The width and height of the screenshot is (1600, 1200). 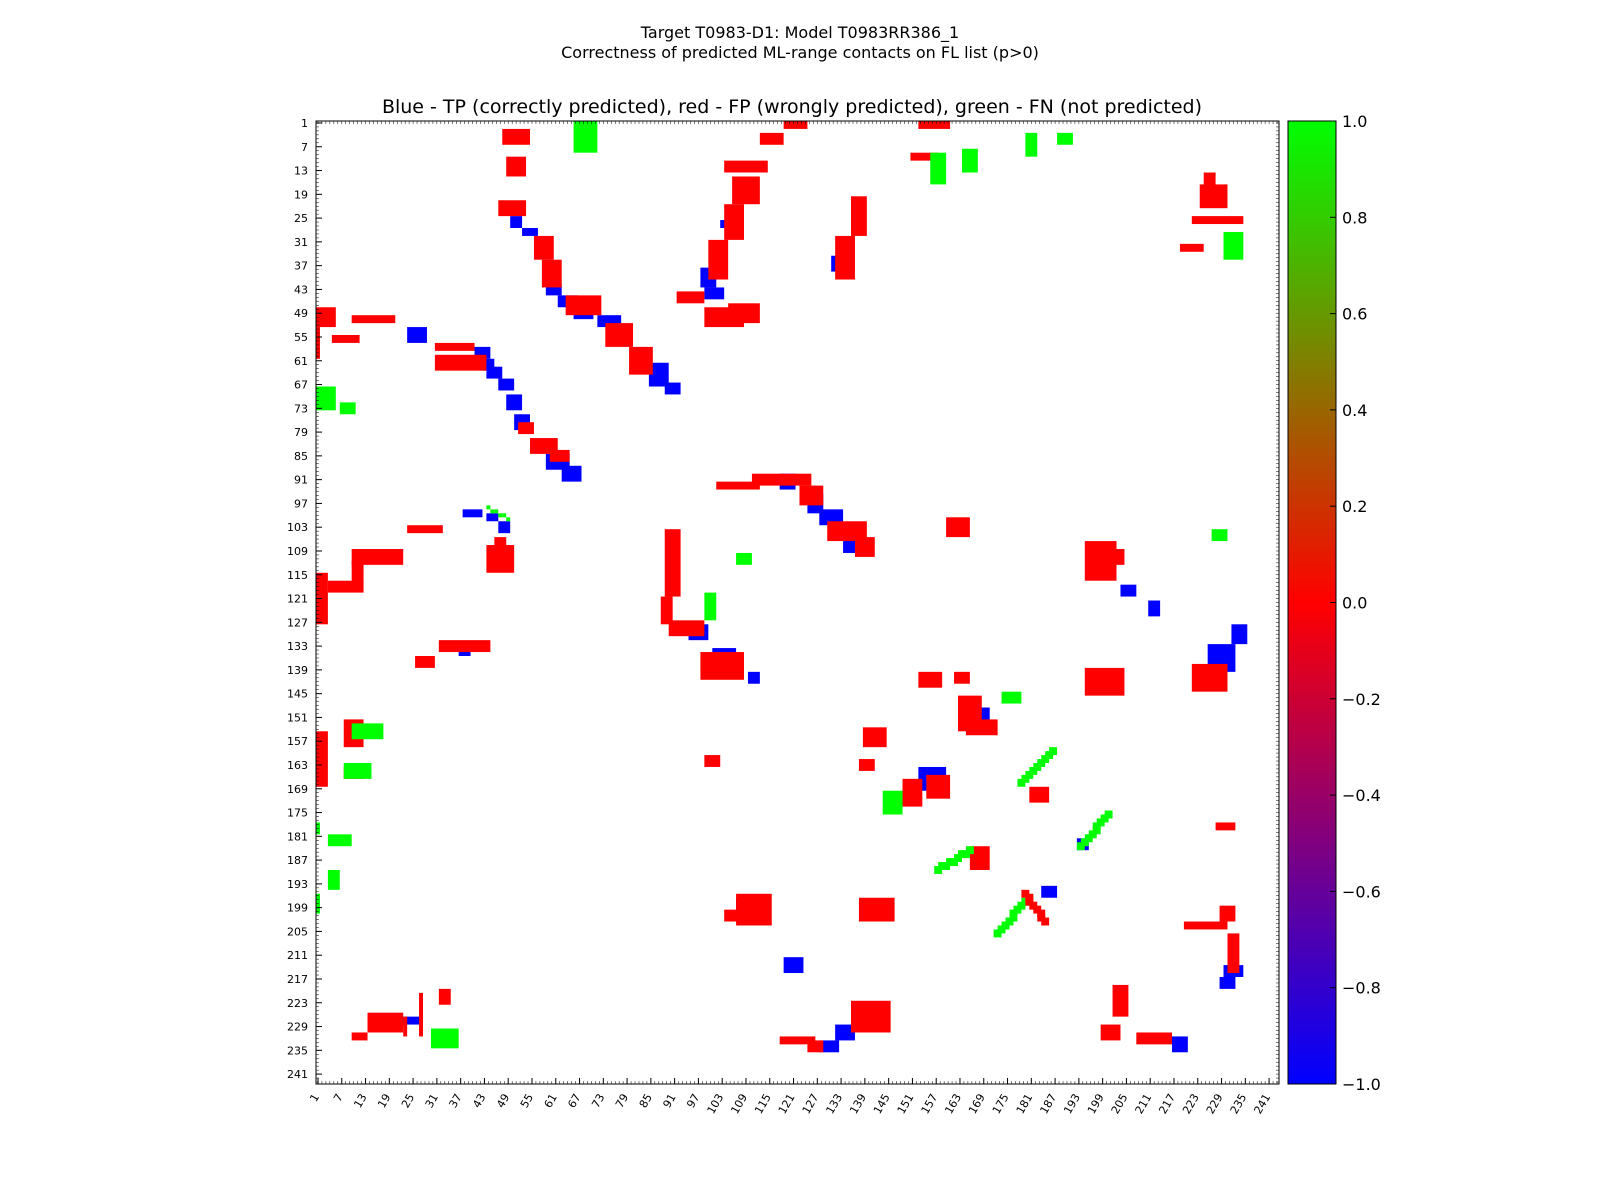 I want to click on x-tick-label-37: 37, so click(x=455, y=1101).